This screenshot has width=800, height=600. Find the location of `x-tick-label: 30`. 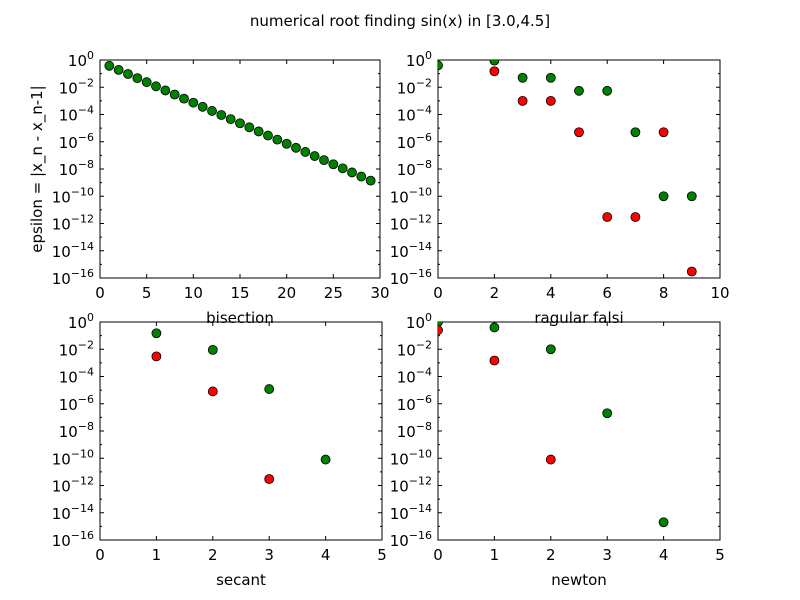

x-tick-label: 30 is located at coordinates (379, 293).